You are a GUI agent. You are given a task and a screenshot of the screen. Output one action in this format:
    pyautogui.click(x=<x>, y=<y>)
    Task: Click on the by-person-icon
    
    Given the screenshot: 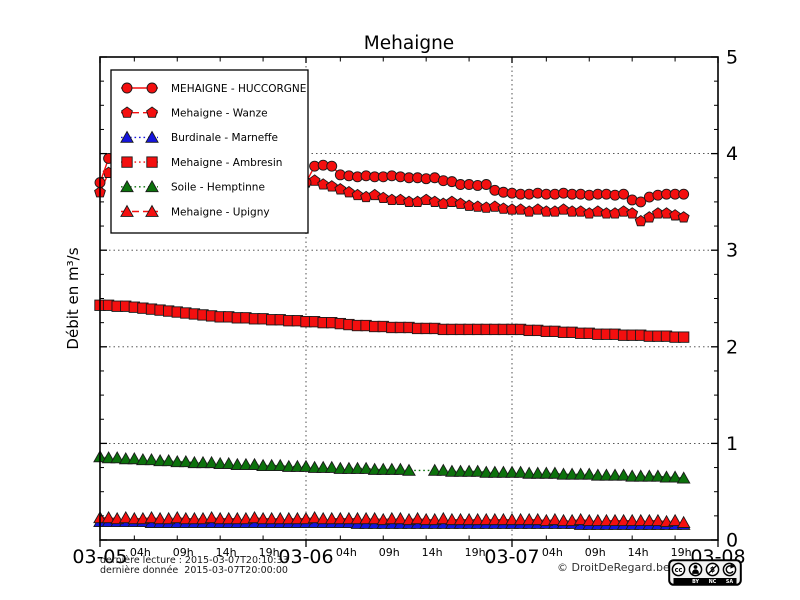 What is the action you would take?
    pyautogui.click(x=695, y=569)
    